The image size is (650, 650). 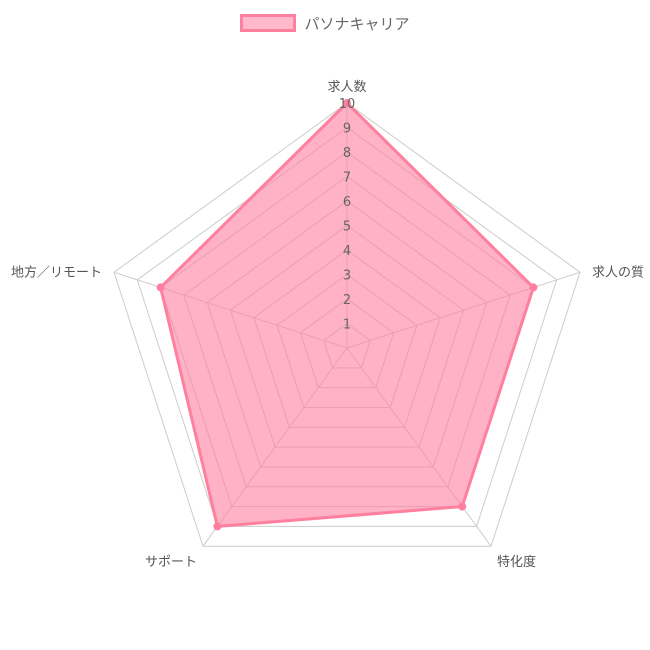 What do you see at coordinates (618, 272) in the screenshot?
I see `axis-label-2: 求人の質` at bounding box center [618, 272].